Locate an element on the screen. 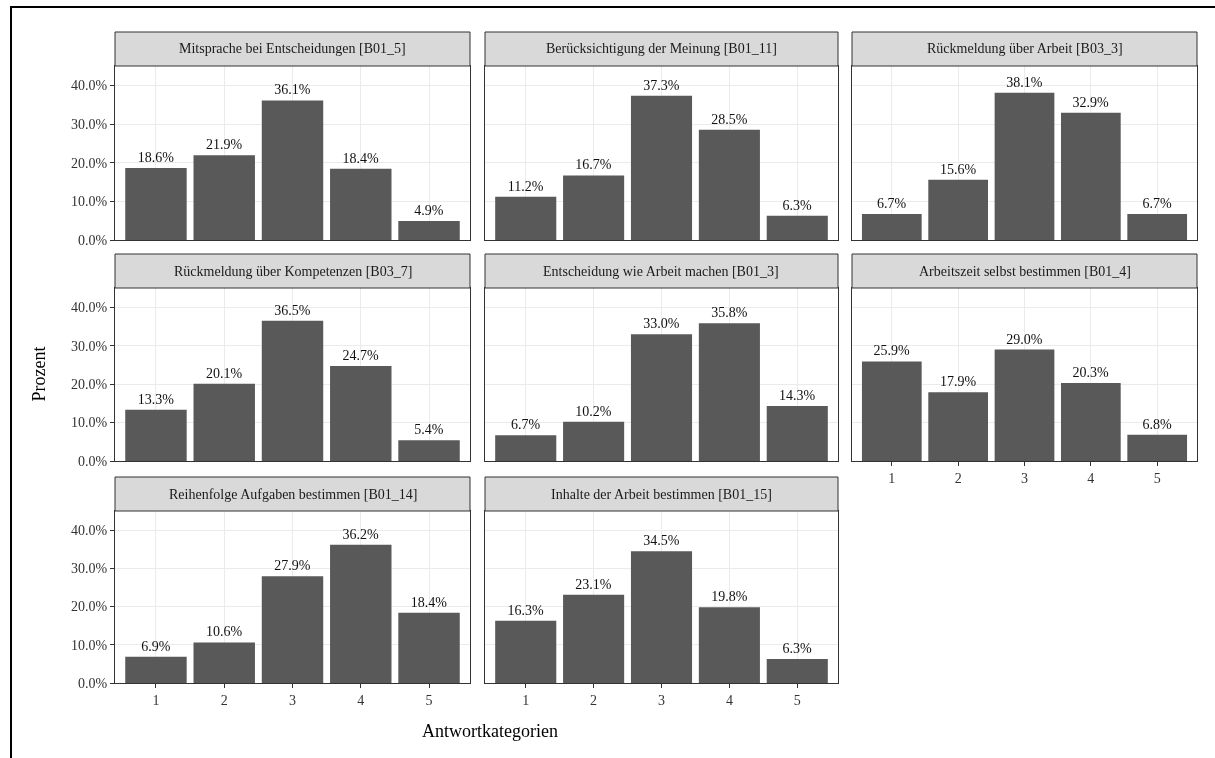 This screenshot has height=758, width=1215. data-label: 10.2% is located at coordinates (593, 411).